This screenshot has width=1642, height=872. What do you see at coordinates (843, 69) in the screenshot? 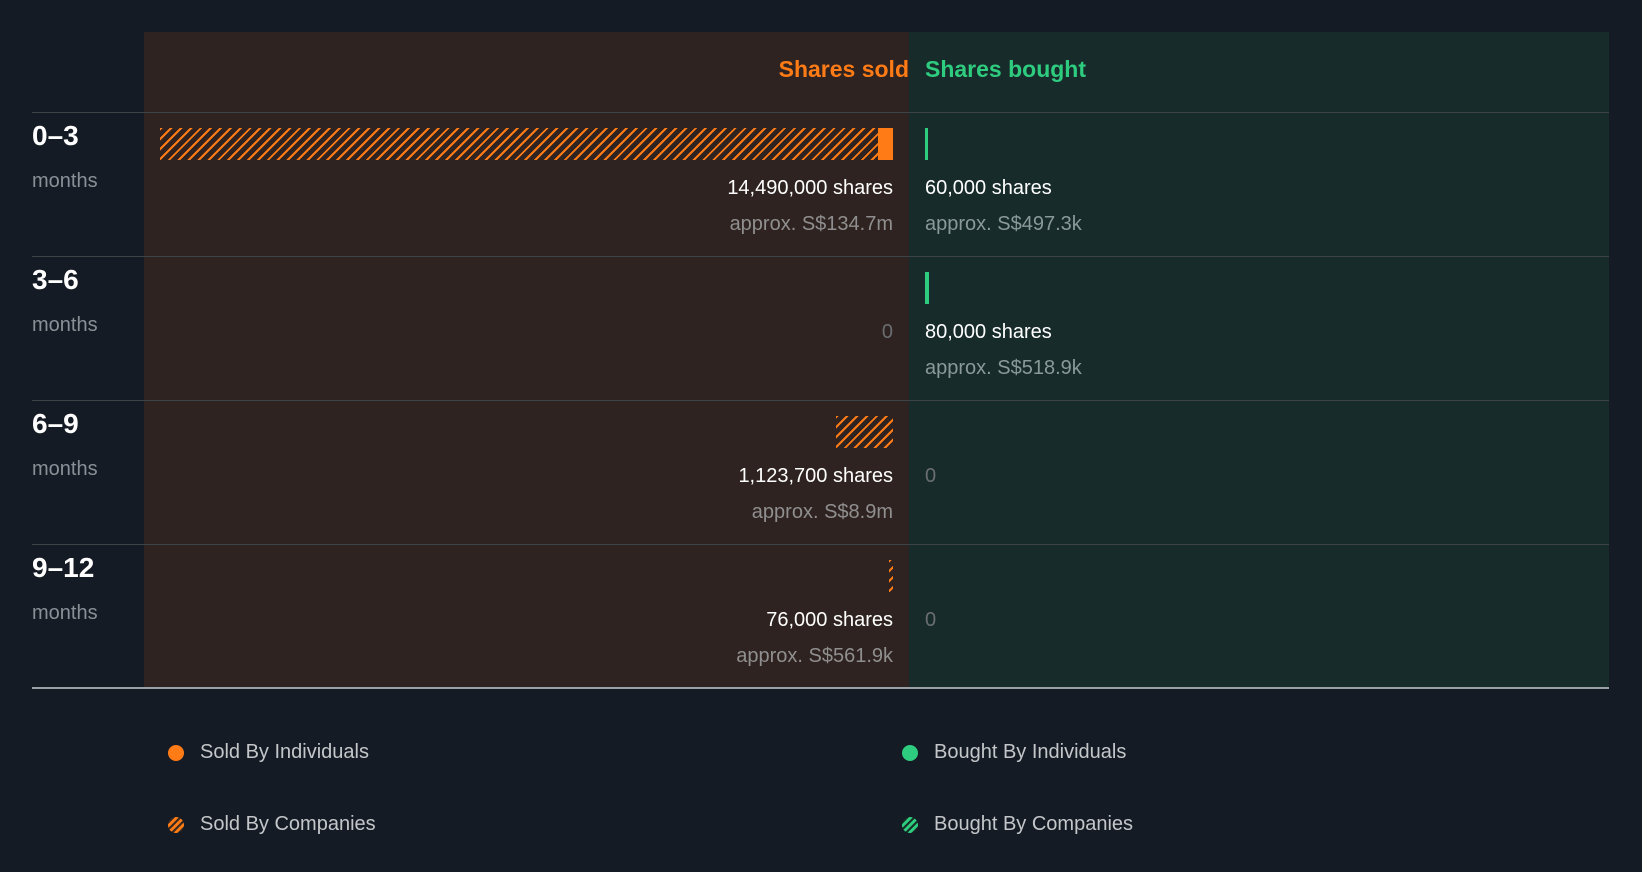
I see `shares-sold-header: Shares sold` at bounding box center [843, 69].